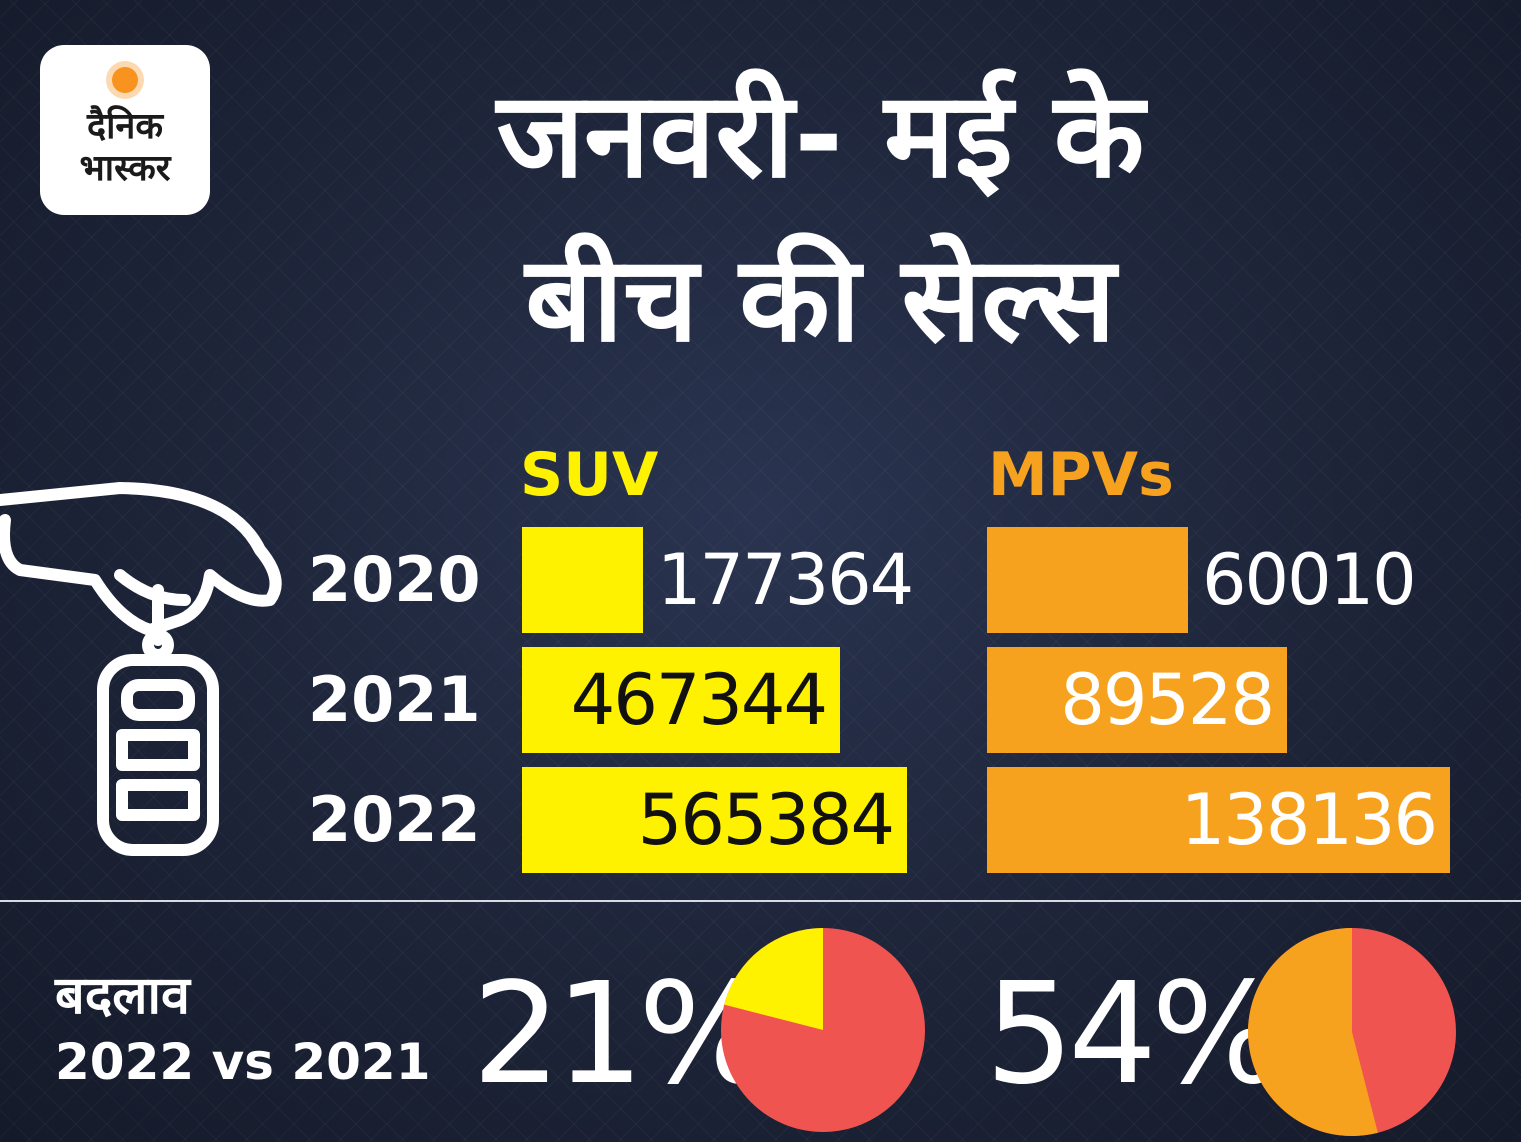 This screenshot has width=1521, height=1142. What do you see at coordinates (820, 135) in the screenshot?
I see `title-line-1: जनवरी- मई के` at bounding box center [820, 135].